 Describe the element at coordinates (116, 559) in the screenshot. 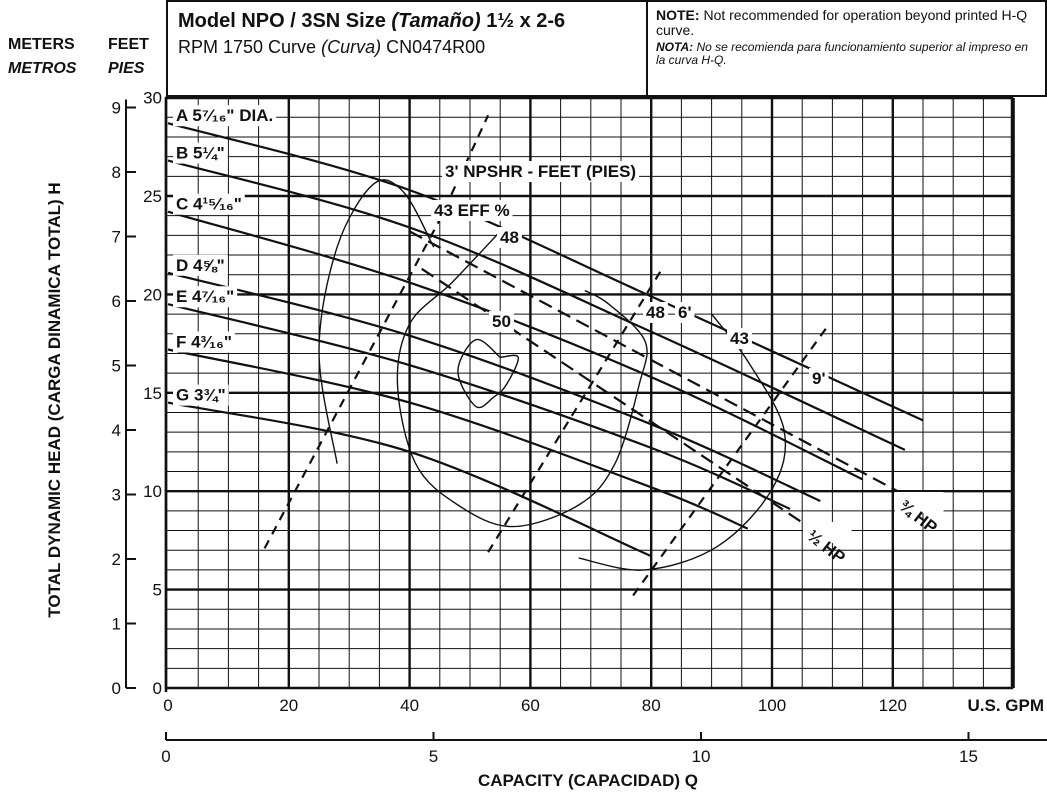

I see `meters-tick-label: 2` at that location.